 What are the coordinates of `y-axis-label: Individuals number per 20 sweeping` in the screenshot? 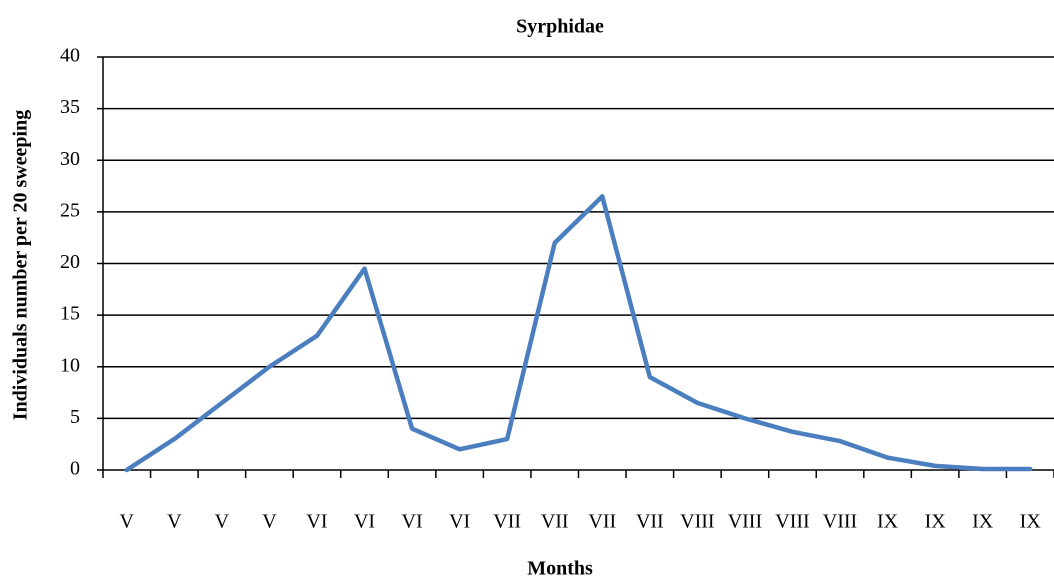 It's located at (21, 265).